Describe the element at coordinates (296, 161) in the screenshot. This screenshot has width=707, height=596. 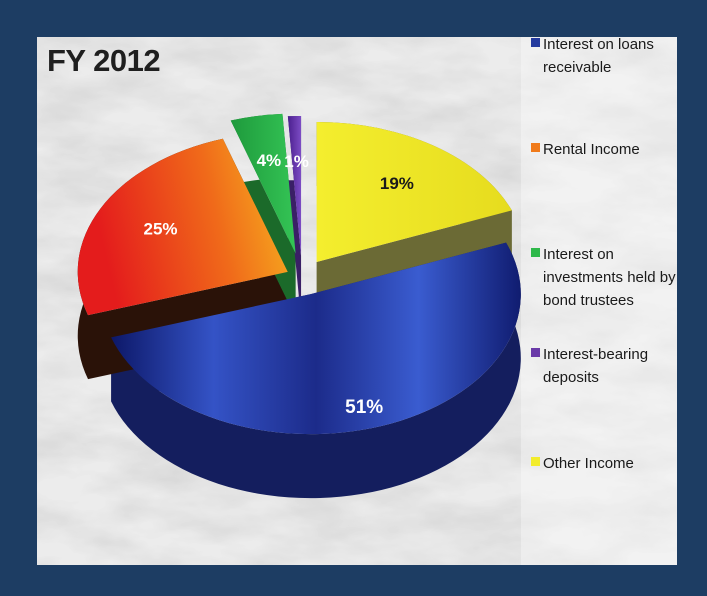
I see `data-label-deposits: 1%` at that location.